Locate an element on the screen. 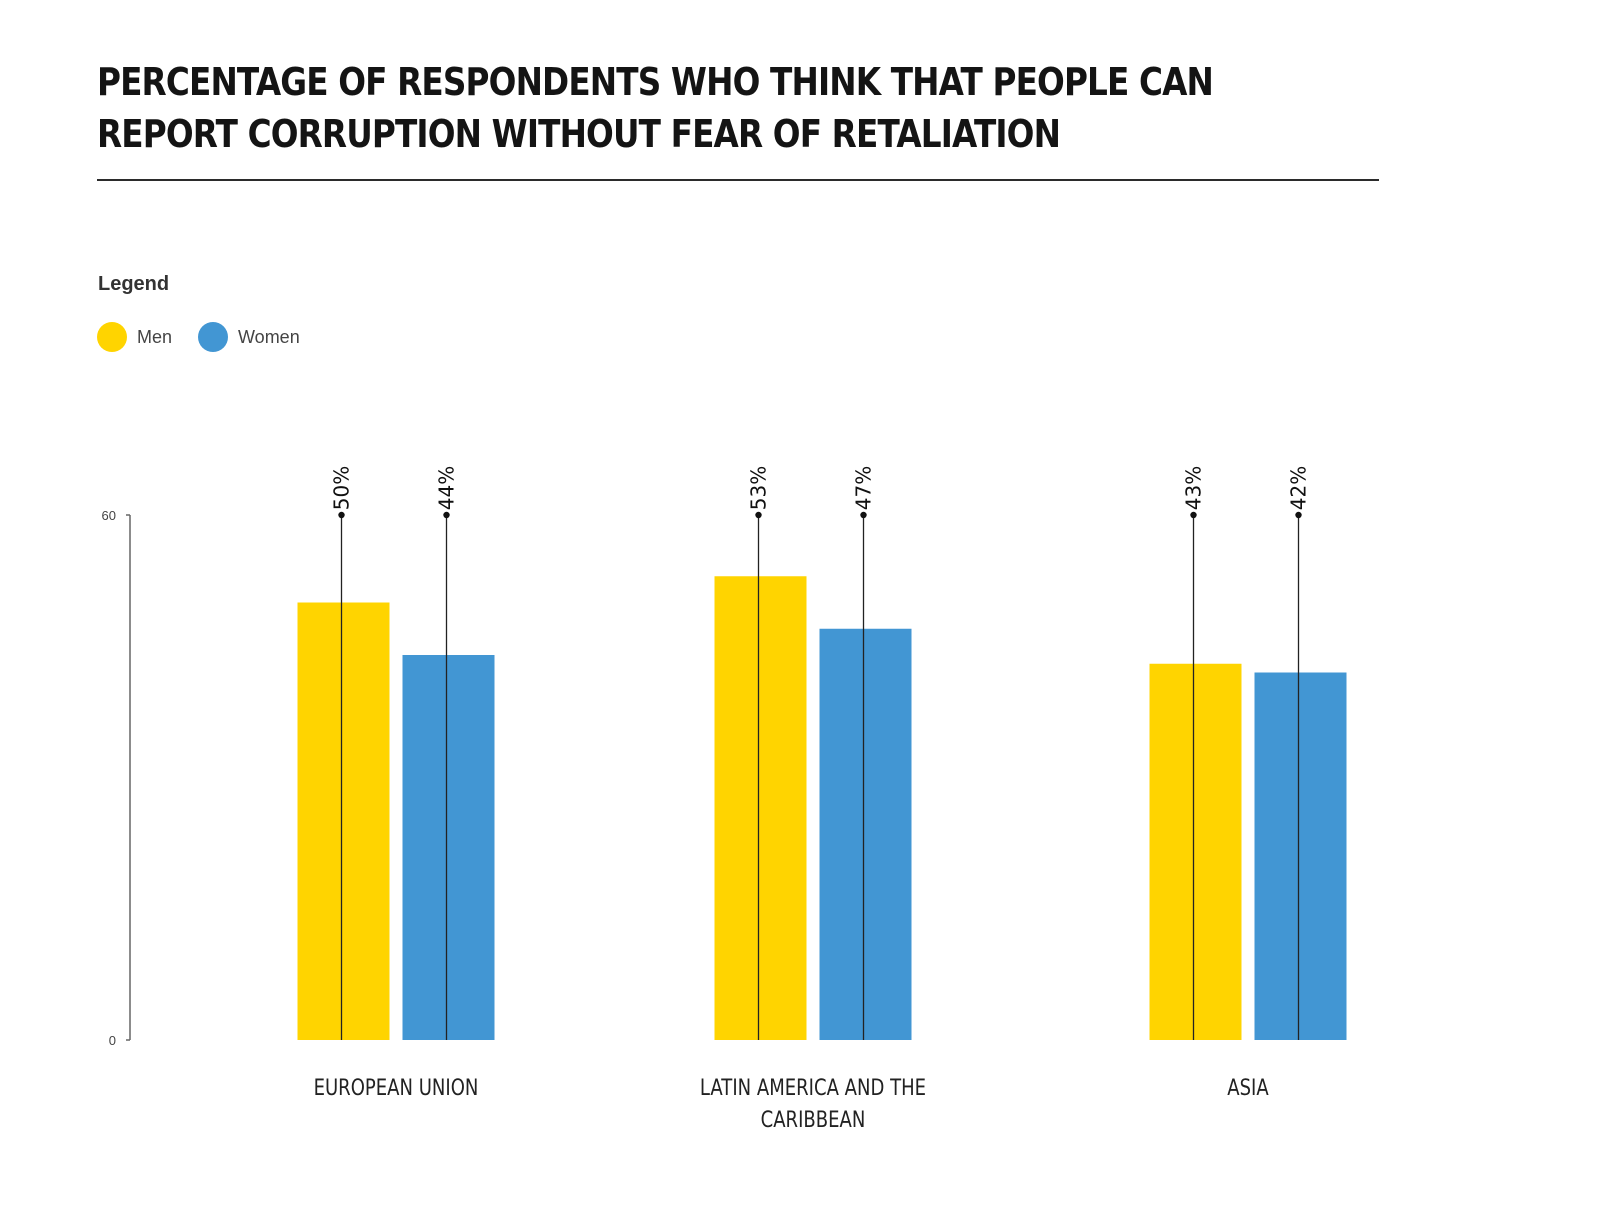  data-label-women: 42% is located at coordinates (1299, 488).